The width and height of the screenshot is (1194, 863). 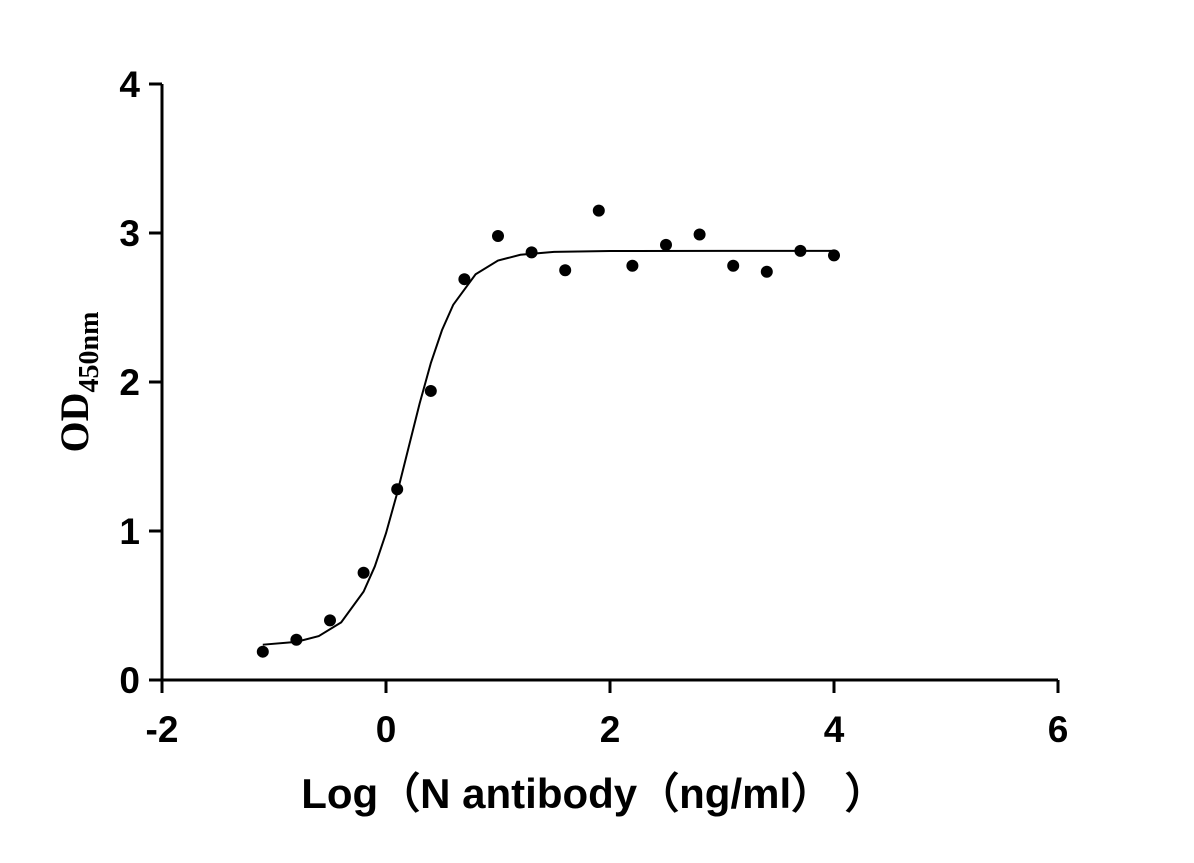 What do you see at coordinates (74, 422) in the screenshot?
I see `y-axis-label-main: OD` at bounding box center [74, 422].